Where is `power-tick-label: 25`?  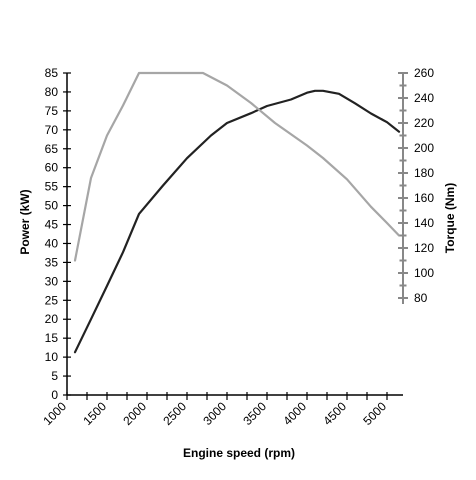 power-tick-label: 25 is located at coordinates (52, 300).